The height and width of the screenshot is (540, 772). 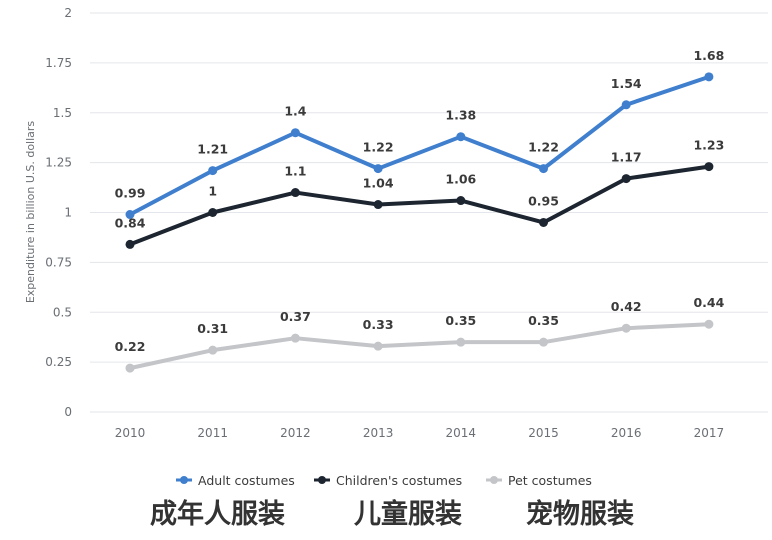 What do you see at coordinates (419, 433) in the screenshot?
I see `x-axis-ticks: 2010 2011 2012 2013 2014 2015 2016 2017` at bounding box center [419, 433].